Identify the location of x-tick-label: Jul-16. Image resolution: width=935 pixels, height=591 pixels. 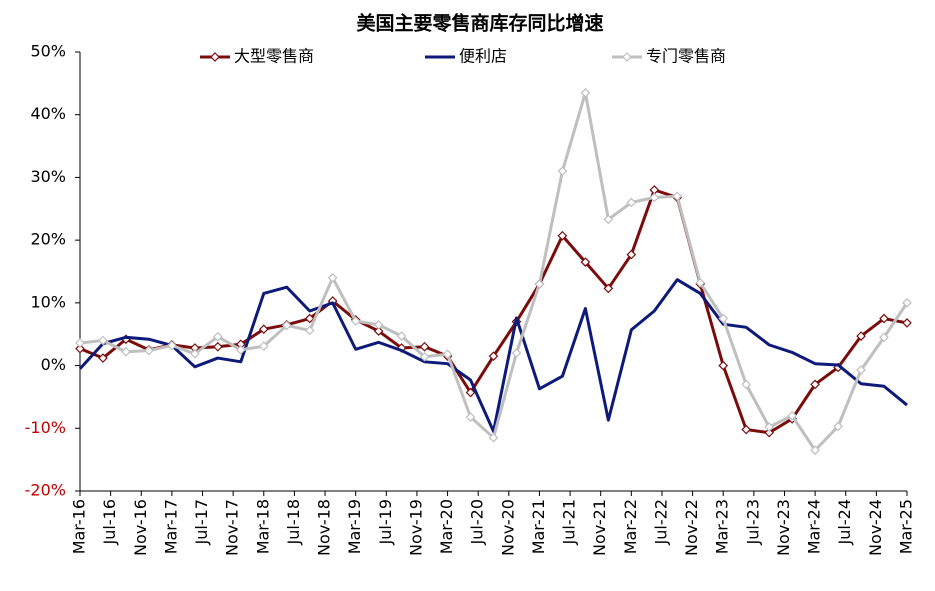
(109, 522).